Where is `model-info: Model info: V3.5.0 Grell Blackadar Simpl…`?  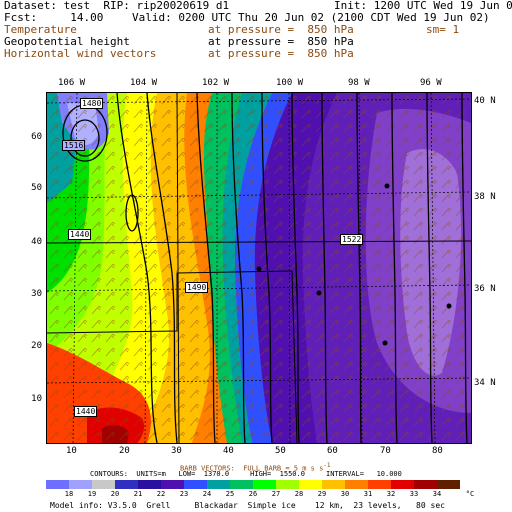
model-info: Model info: V3.5.0 Grell Blackadar Simpl… is located at coordinates (247, 505).